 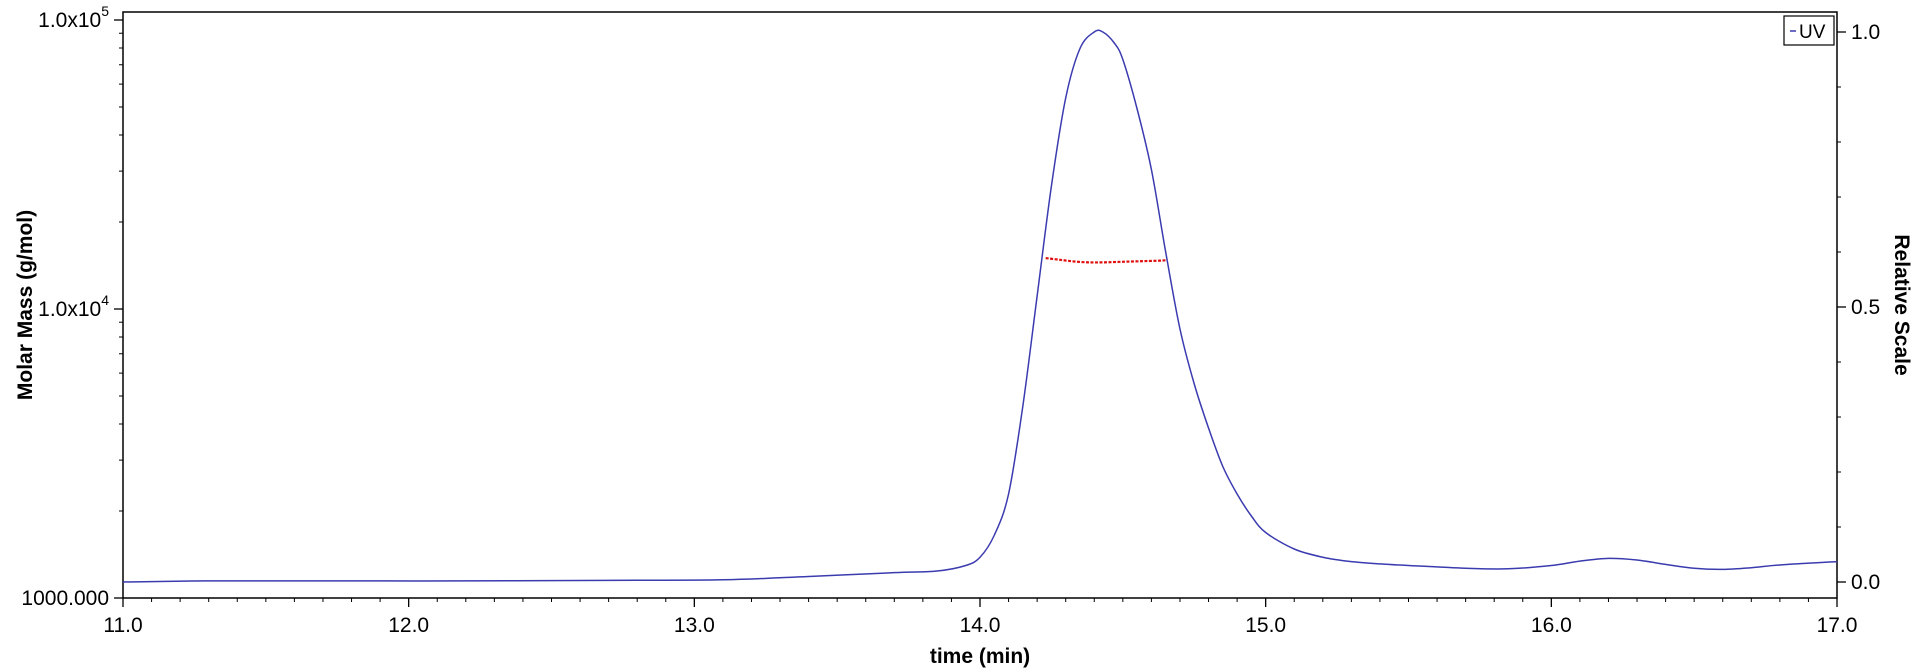 What do you see at coordinates (1265, 625) in the screenshot?
I see `x-tick-label: 15.0` at bounding box center [1265, 625].